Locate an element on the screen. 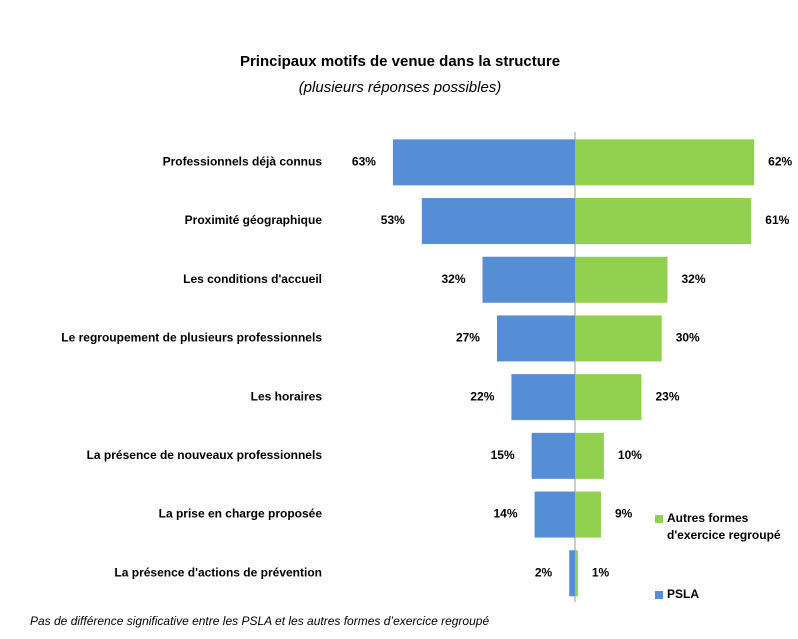 The width and height of the screenshot is (798, 639). value-label: 63% is located at coordinates (364, 162).